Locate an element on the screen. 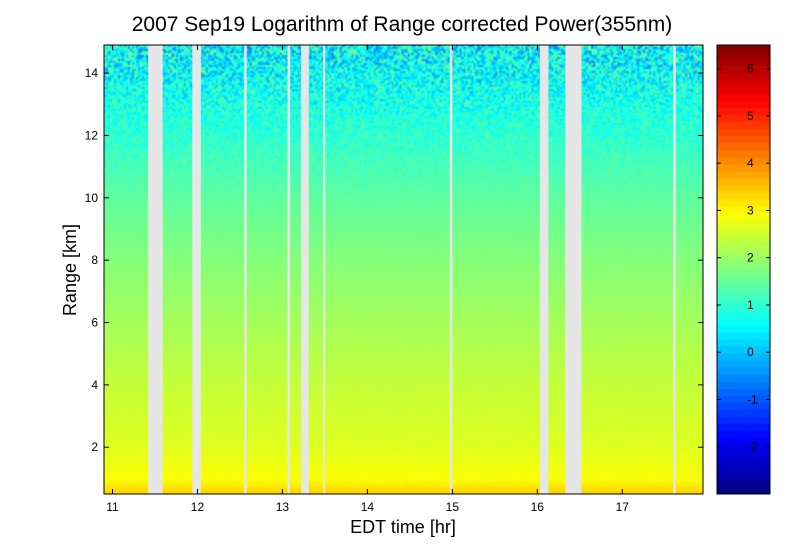 The image size is (796, 557). colorbar-tick-label: 6 is located at coordinates (750, 69).